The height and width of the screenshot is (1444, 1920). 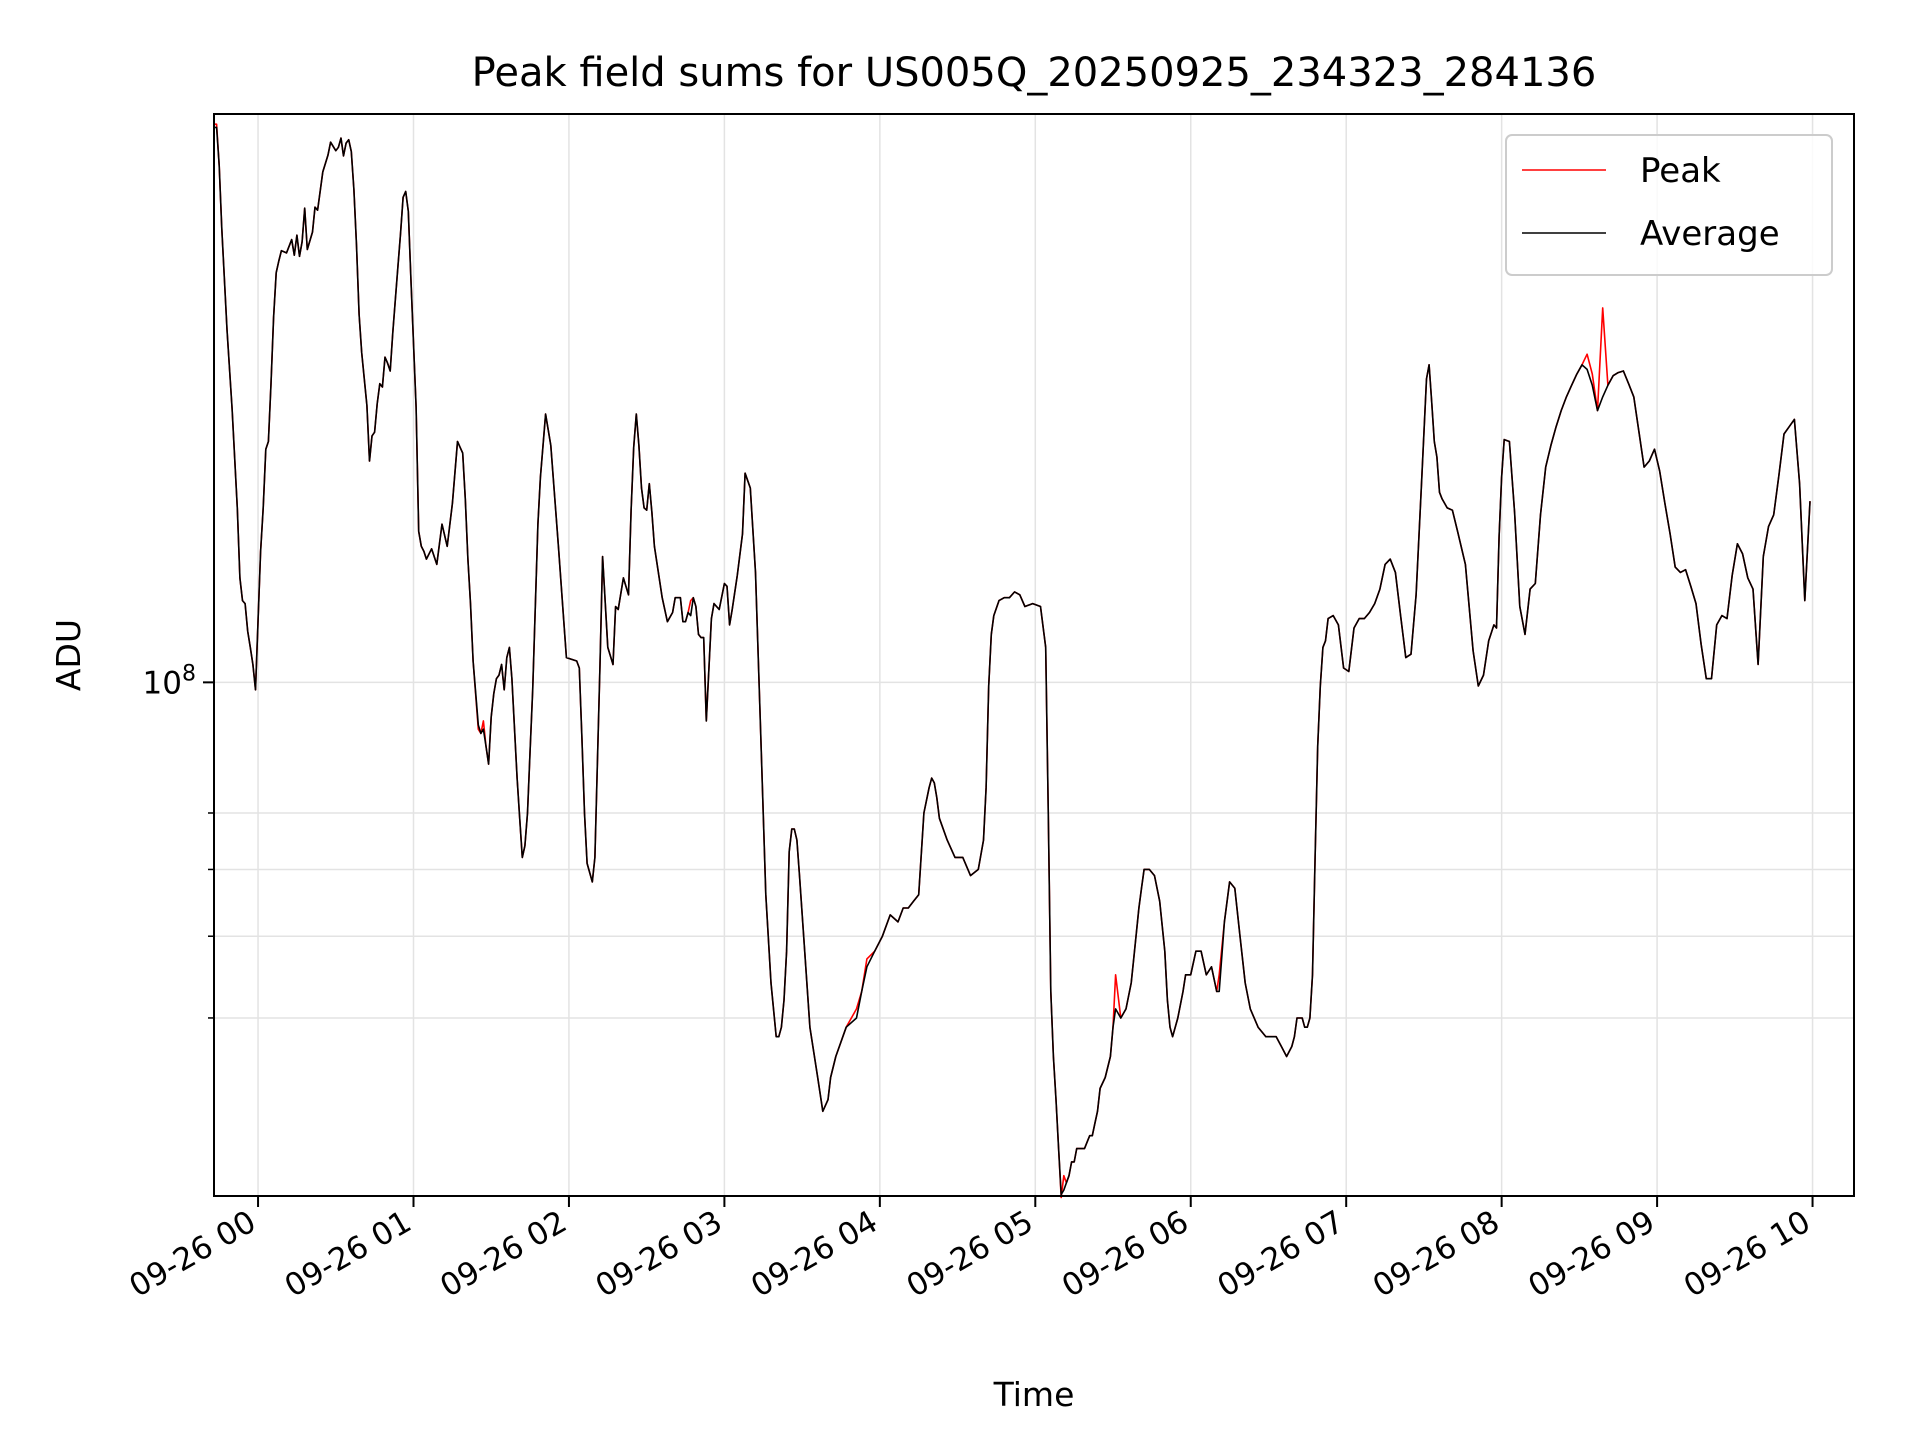 I want to click on legend-label-average: Average, so click(x=1710, y=234).